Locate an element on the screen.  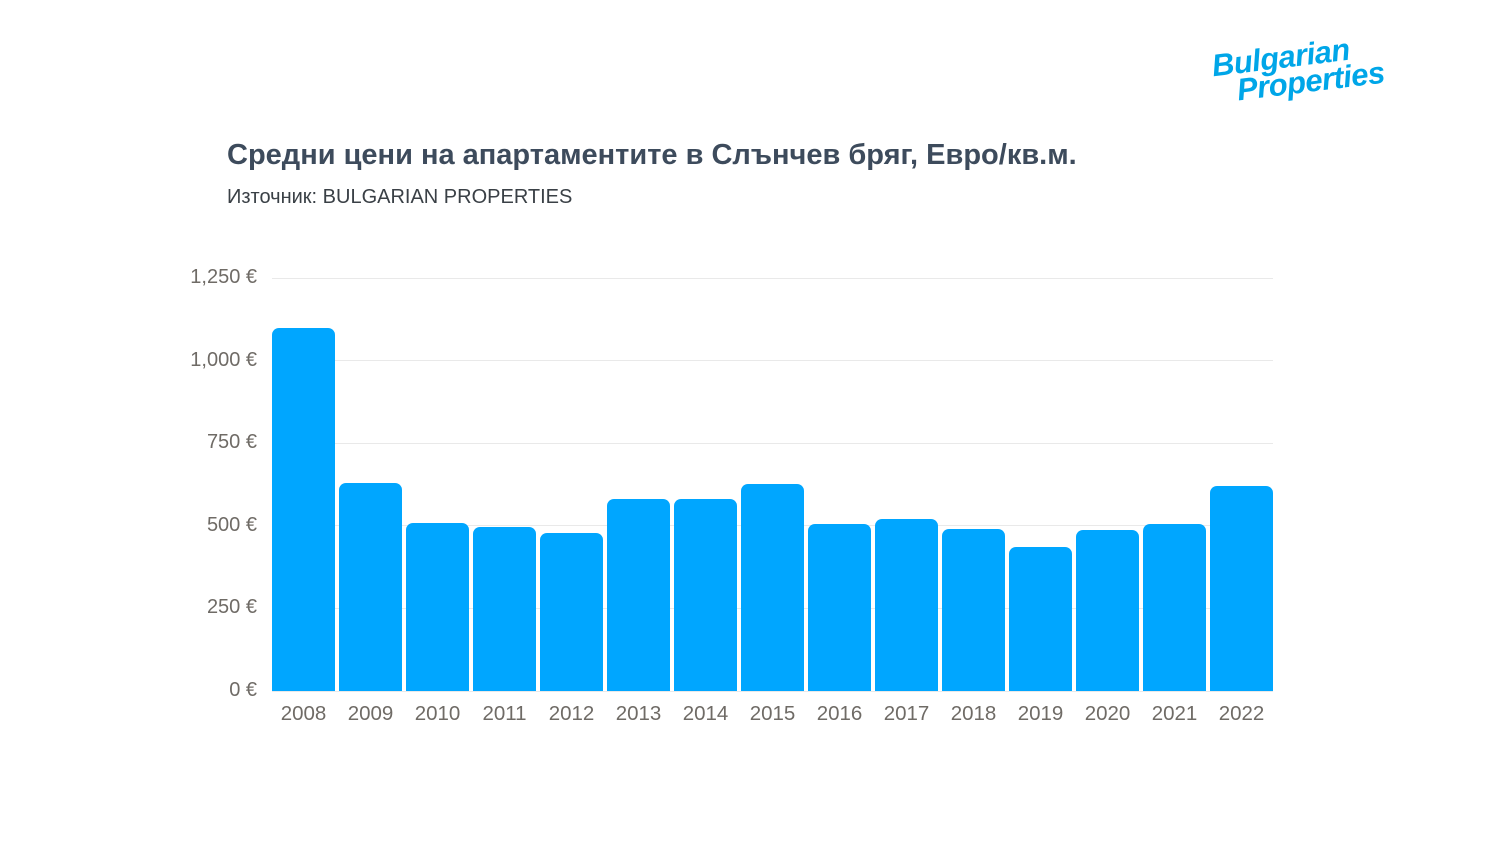
x-tick-label-2020: 2020 is located at coordinates (1107, 713).